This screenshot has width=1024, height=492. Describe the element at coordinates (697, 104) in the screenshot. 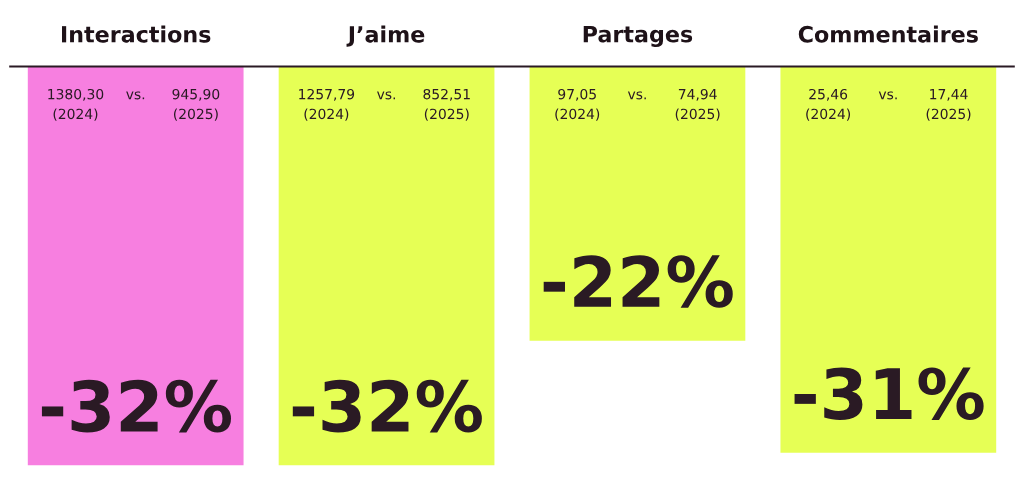

I see `annotation: 74,94 (2025)` at that location.